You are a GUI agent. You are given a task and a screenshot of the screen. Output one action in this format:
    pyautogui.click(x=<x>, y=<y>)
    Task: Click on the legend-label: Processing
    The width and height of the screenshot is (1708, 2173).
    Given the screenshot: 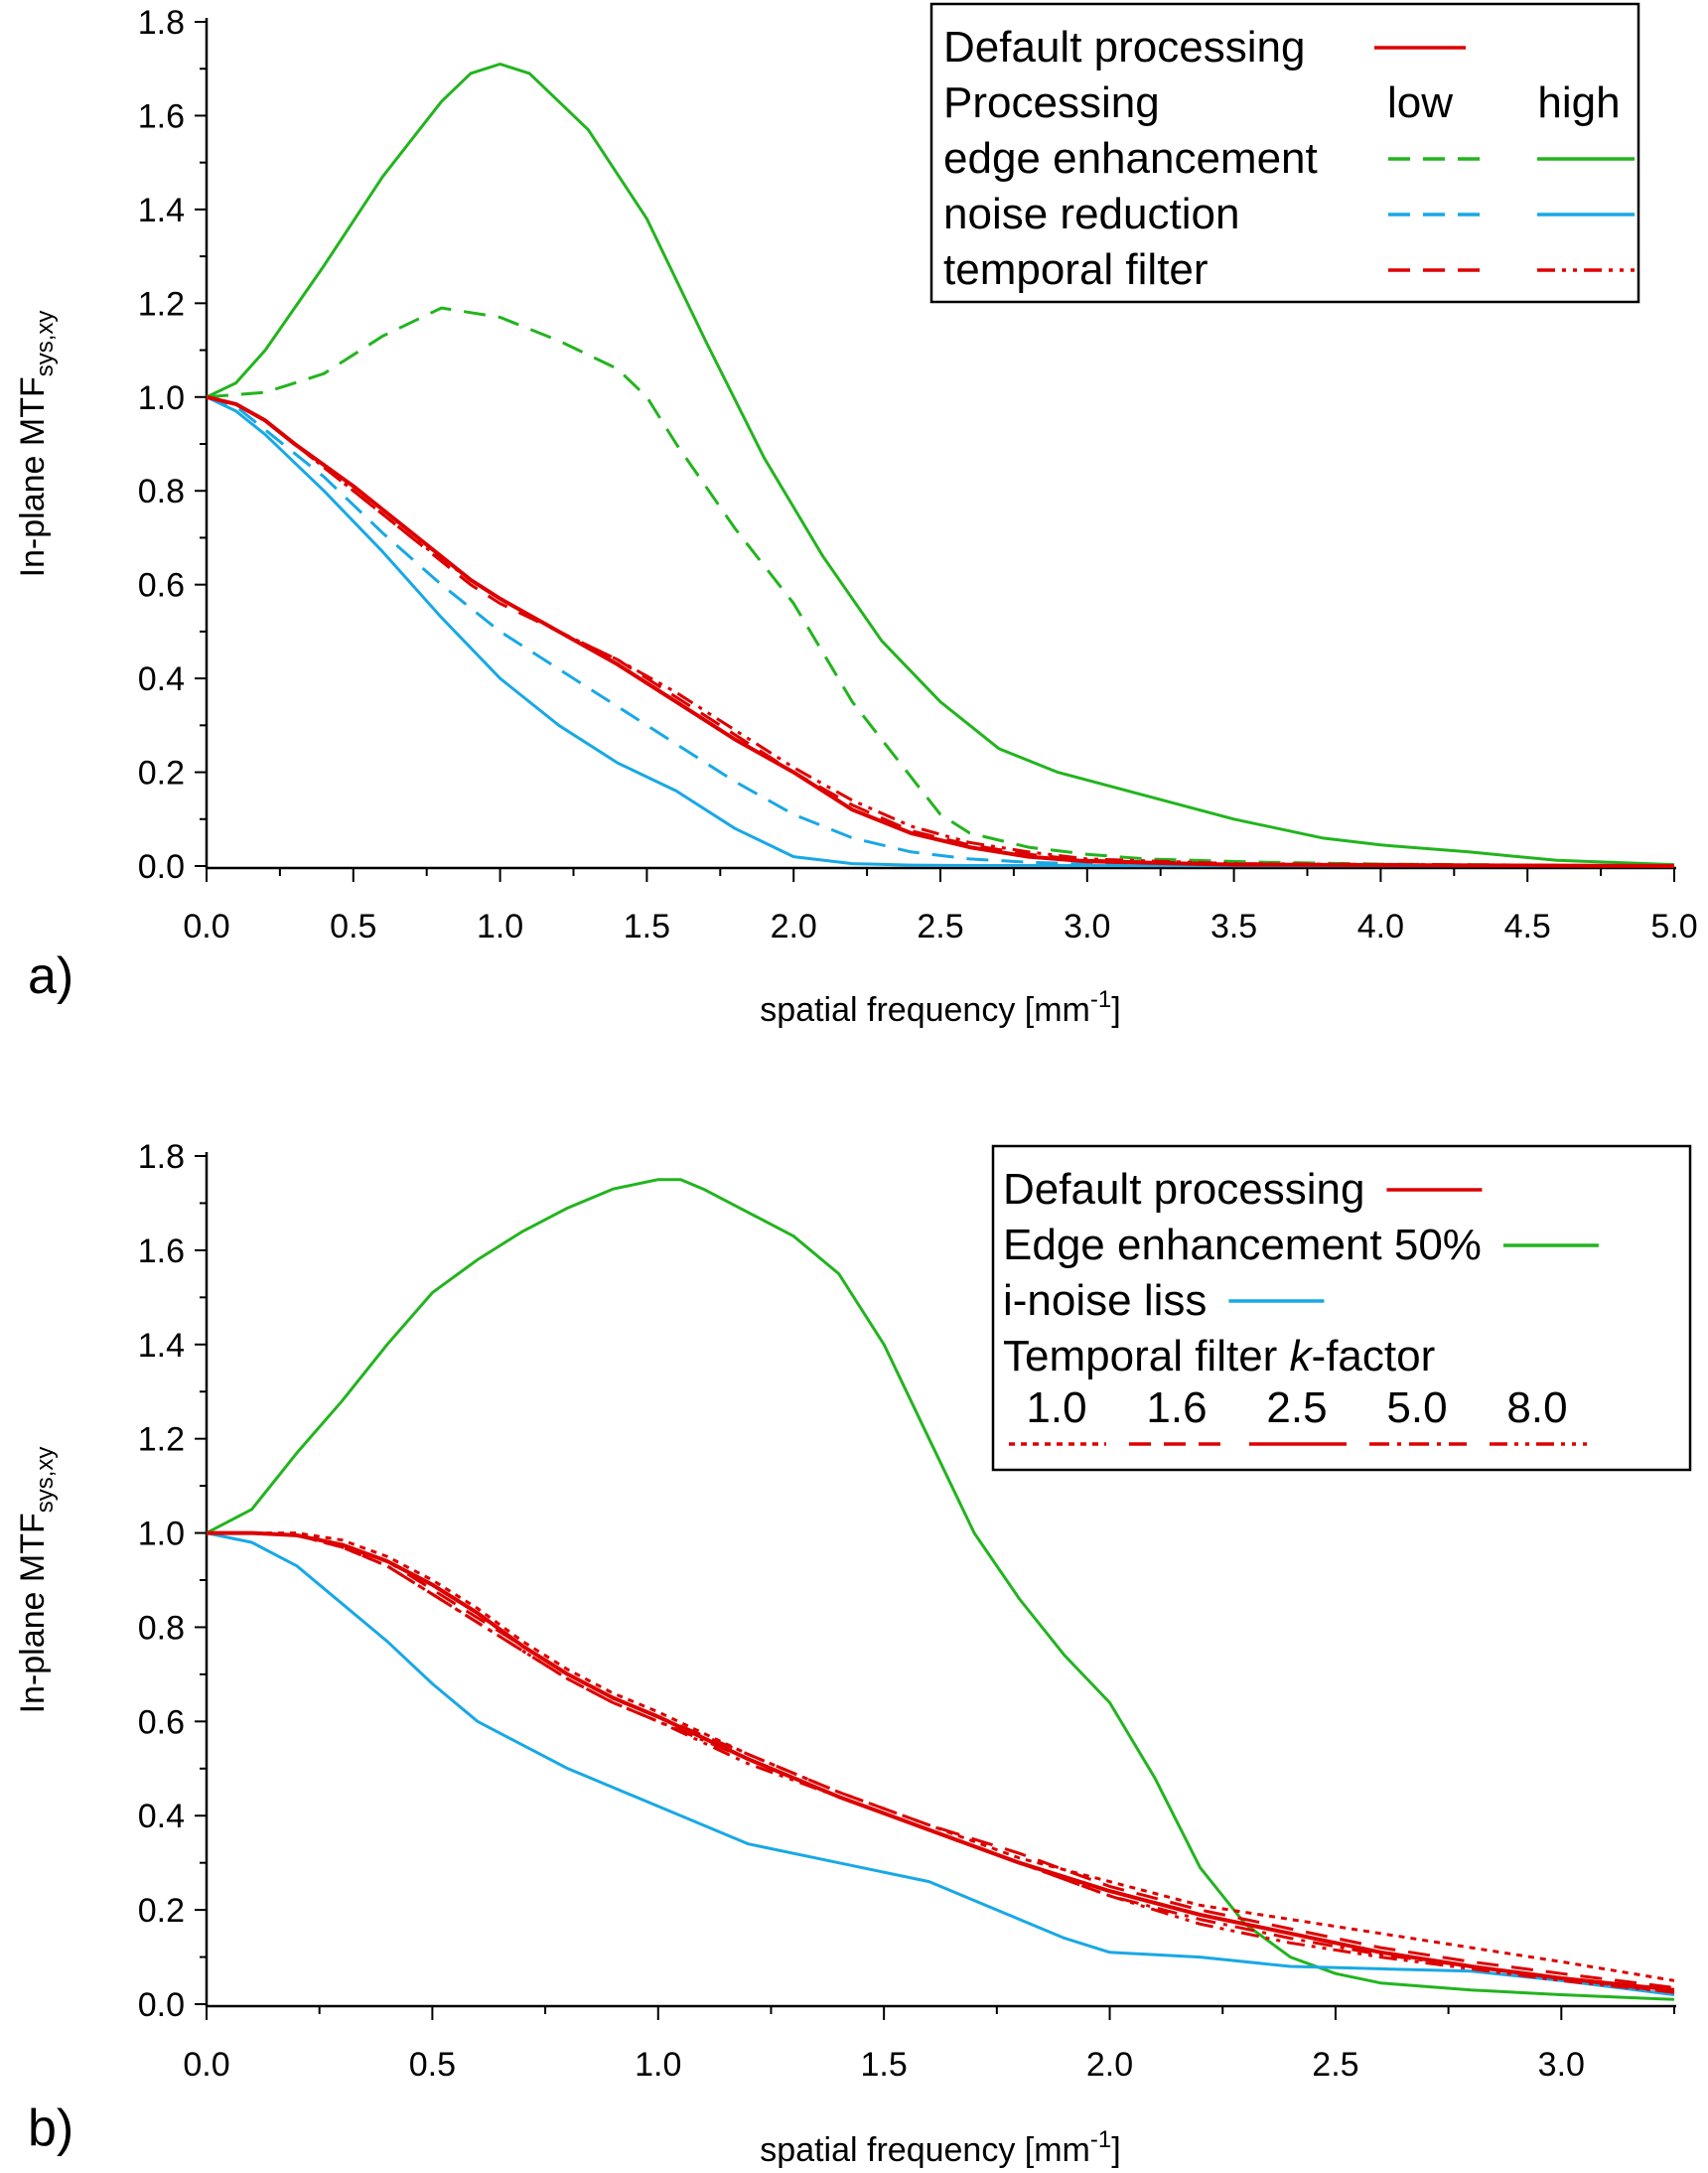 What is the action you would take?
    pyautogui.click(x=1051, y=102)
    